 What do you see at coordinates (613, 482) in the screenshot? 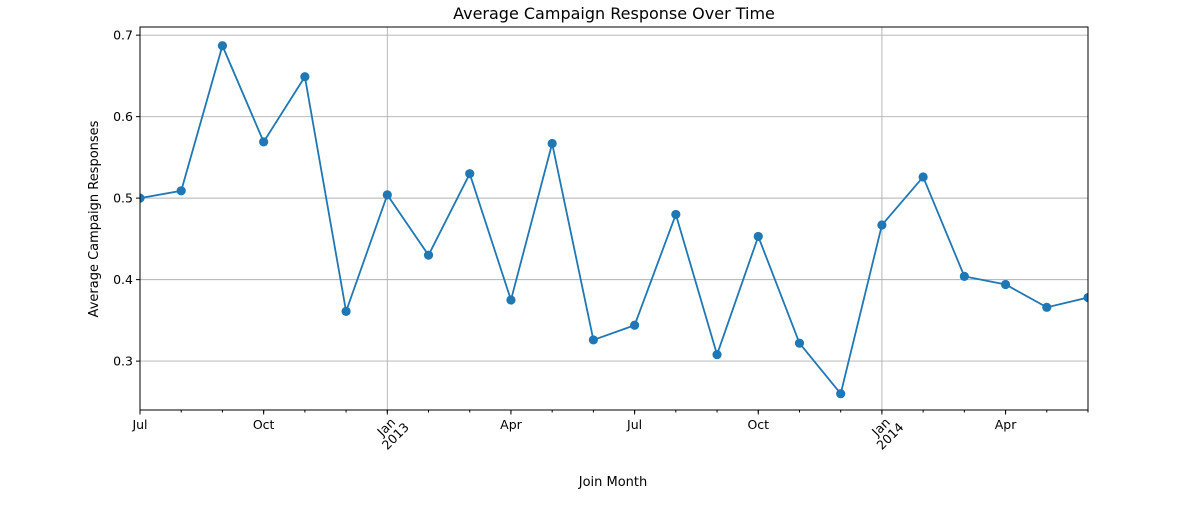
I see `x-axis-label: Join Month` at bounding box center [613, 482].